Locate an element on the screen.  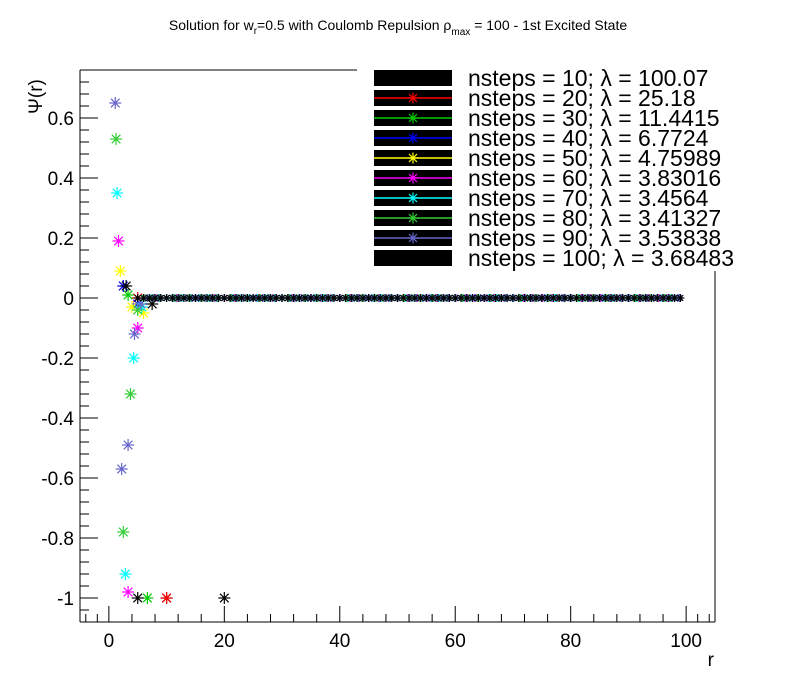
y-tick-label: -1 is located at coordinates (65, 599).